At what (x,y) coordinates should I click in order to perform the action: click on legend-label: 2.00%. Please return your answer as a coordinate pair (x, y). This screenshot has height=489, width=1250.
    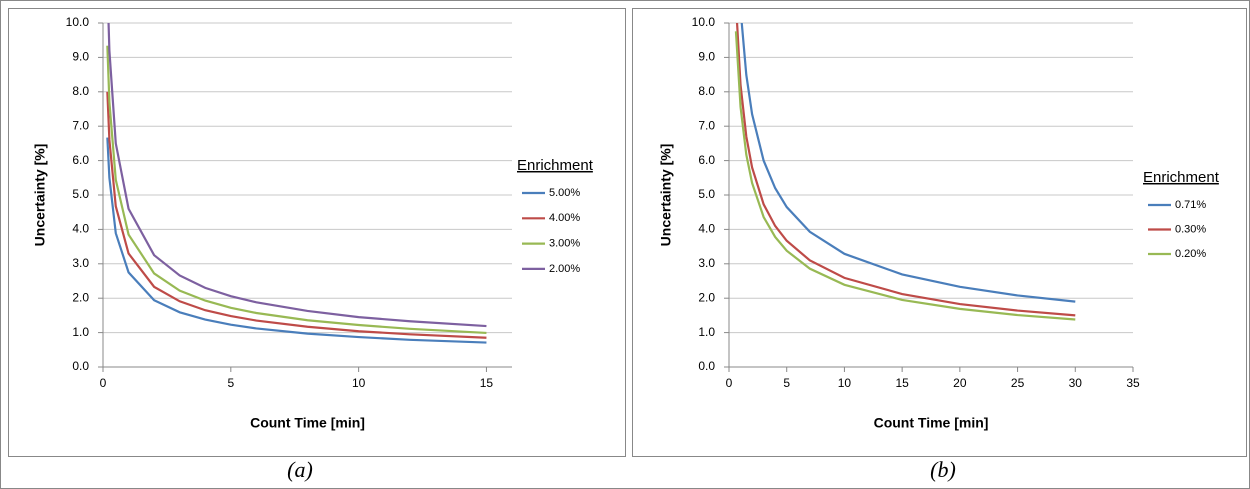
    Looking at the image, I should click on (564, 269).